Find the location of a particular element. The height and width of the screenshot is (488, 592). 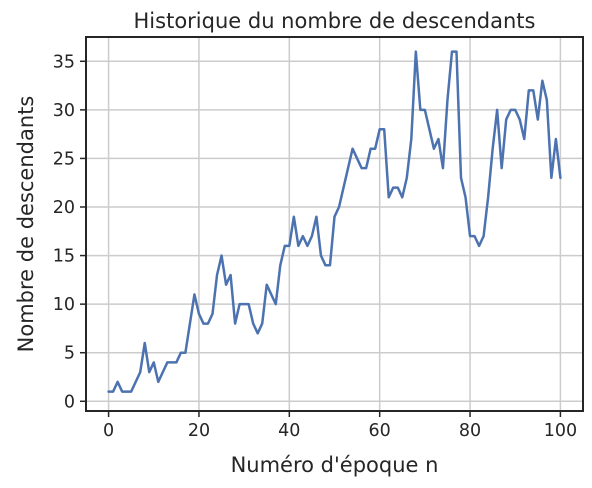

y-tick-label: 15 is located at coordinates (64, 257).